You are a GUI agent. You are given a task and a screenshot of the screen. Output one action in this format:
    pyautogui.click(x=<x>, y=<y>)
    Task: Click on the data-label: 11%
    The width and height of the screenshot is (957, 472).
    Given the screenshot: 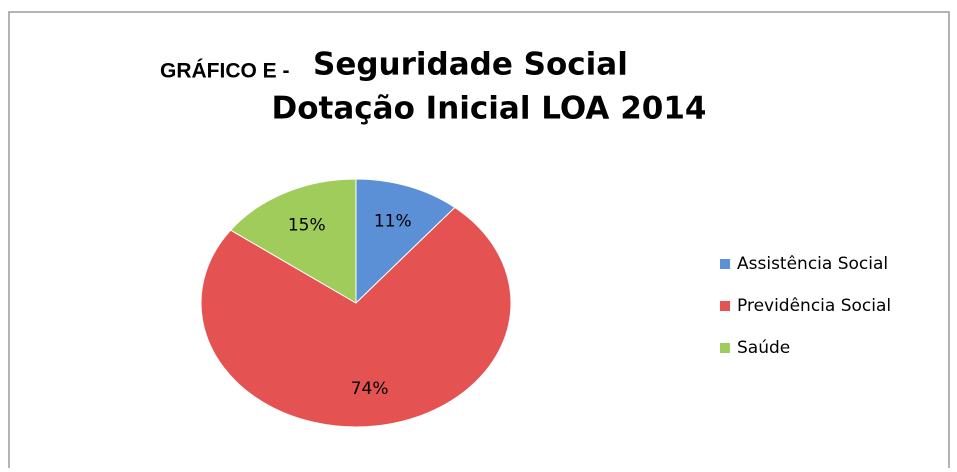 What is the action you would take?
    pyautogui.click(x=393, y=221)
    